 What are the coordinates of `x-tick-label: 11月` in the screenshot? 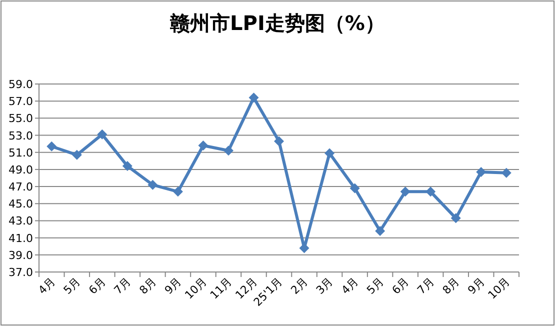 It's located at (221, 288).